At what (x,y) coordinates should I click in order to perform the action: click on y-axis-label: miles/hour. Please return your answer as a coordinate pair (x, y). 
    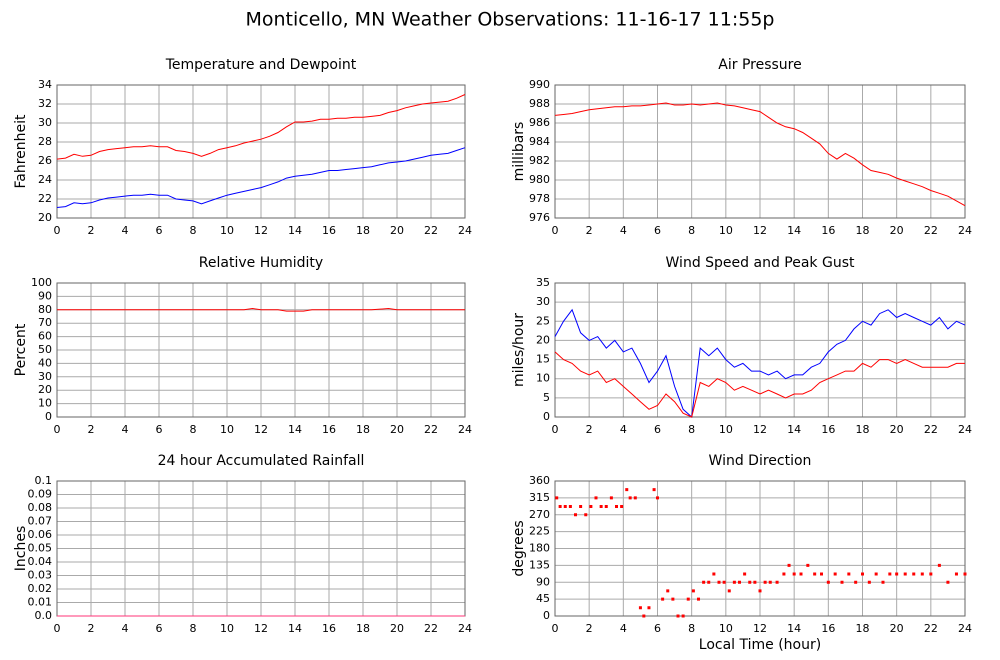
    Looking at the image, I should click on (519, 350).